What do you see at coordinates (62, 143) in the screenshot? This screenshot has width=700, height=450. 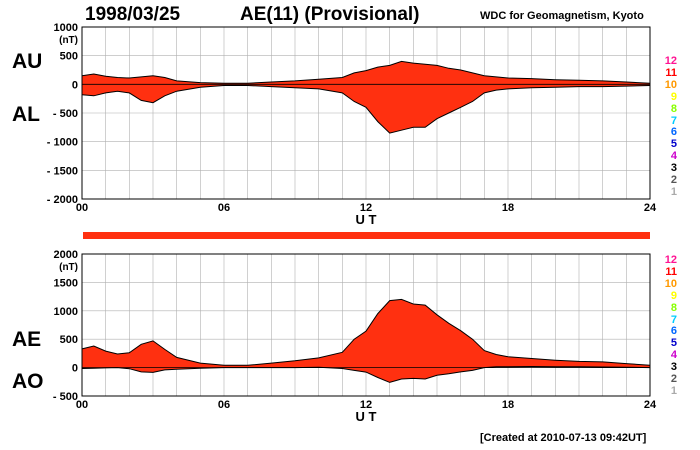 I see `y-tick-label: - 1000` at bounding box center [62, 143].